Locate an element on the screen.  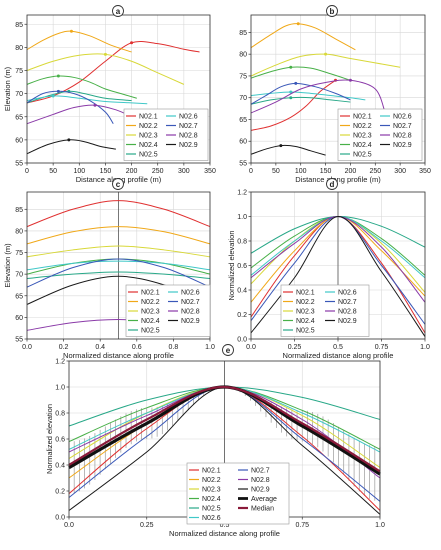
panel-badge-letter: d is located at coordinates (332, 184).